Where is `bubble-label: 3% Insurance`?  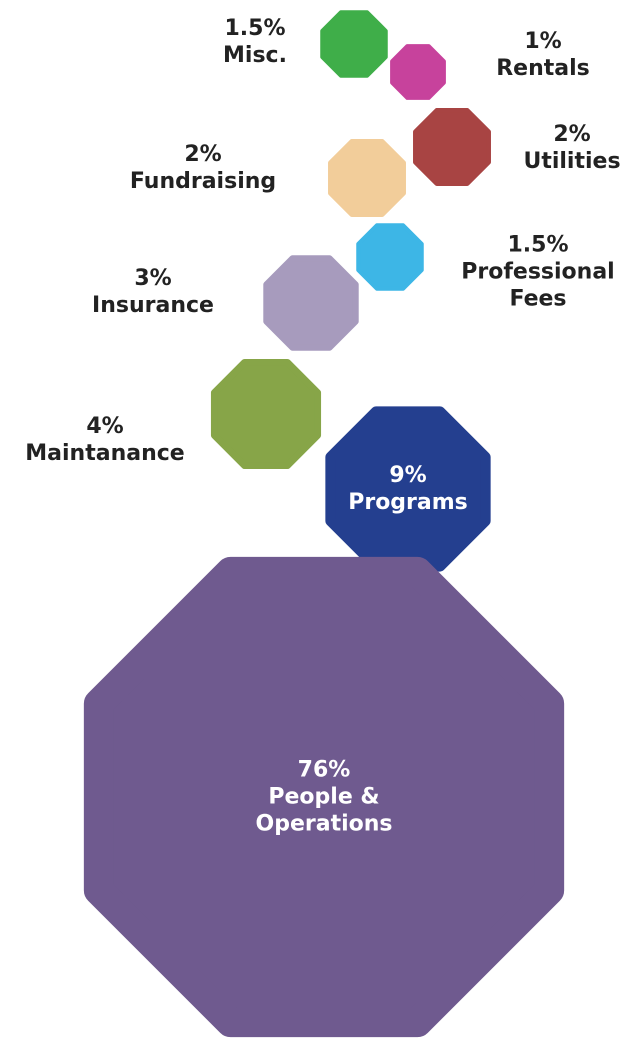
bubble-label: 3% Insurance is located at coordinates (153, 292).